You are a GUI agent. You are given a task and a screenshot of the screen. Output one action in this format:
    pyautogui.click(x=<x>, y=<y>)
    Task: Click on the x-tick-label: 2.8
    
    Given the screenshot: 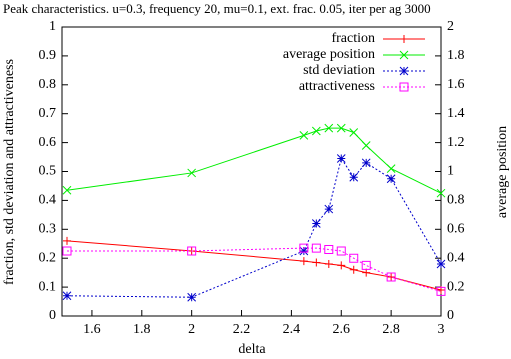 What is the action you would take?
    pyautogui.click(x=391, y=329)
    